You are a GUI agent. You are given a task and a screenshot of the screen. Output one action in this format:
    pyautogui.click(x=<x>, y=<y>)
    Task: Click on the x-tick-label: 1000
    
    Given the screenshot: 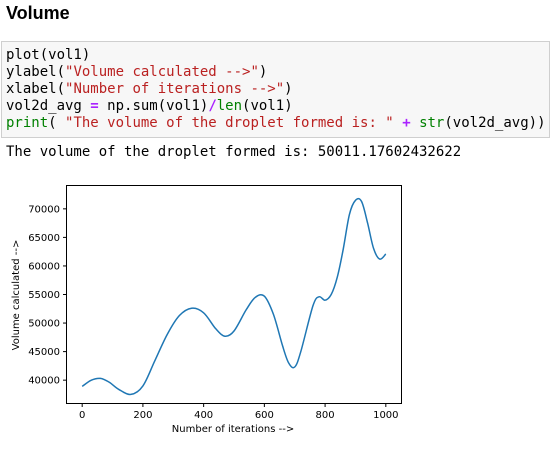 What is the action you would take?
    pyautogui.click(x=385, y=415)
    